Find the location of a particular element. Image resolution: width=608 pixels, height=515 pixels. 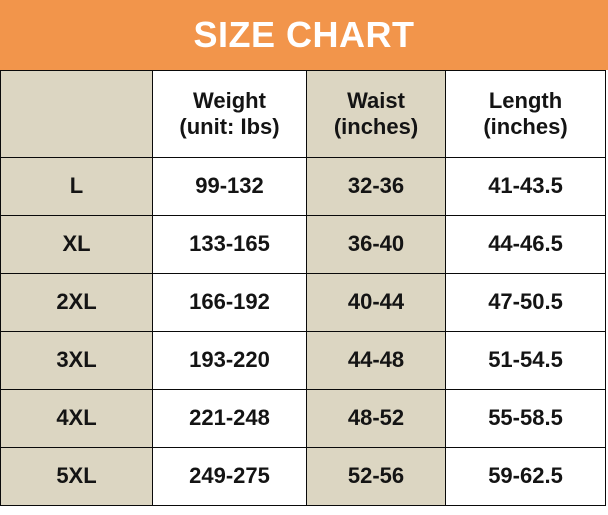

header-cell-waist: Waist (inches) is located at coordinates (376, 114).